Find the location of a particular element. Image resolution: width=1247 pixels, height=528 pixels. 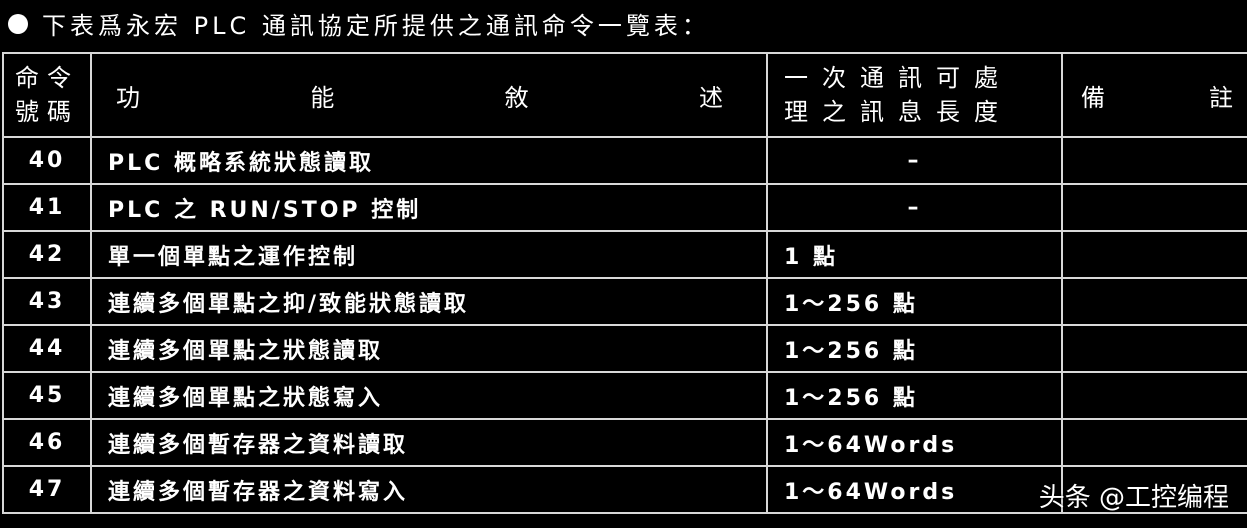

cell-code: 44 is located at coordinates (47, 348).